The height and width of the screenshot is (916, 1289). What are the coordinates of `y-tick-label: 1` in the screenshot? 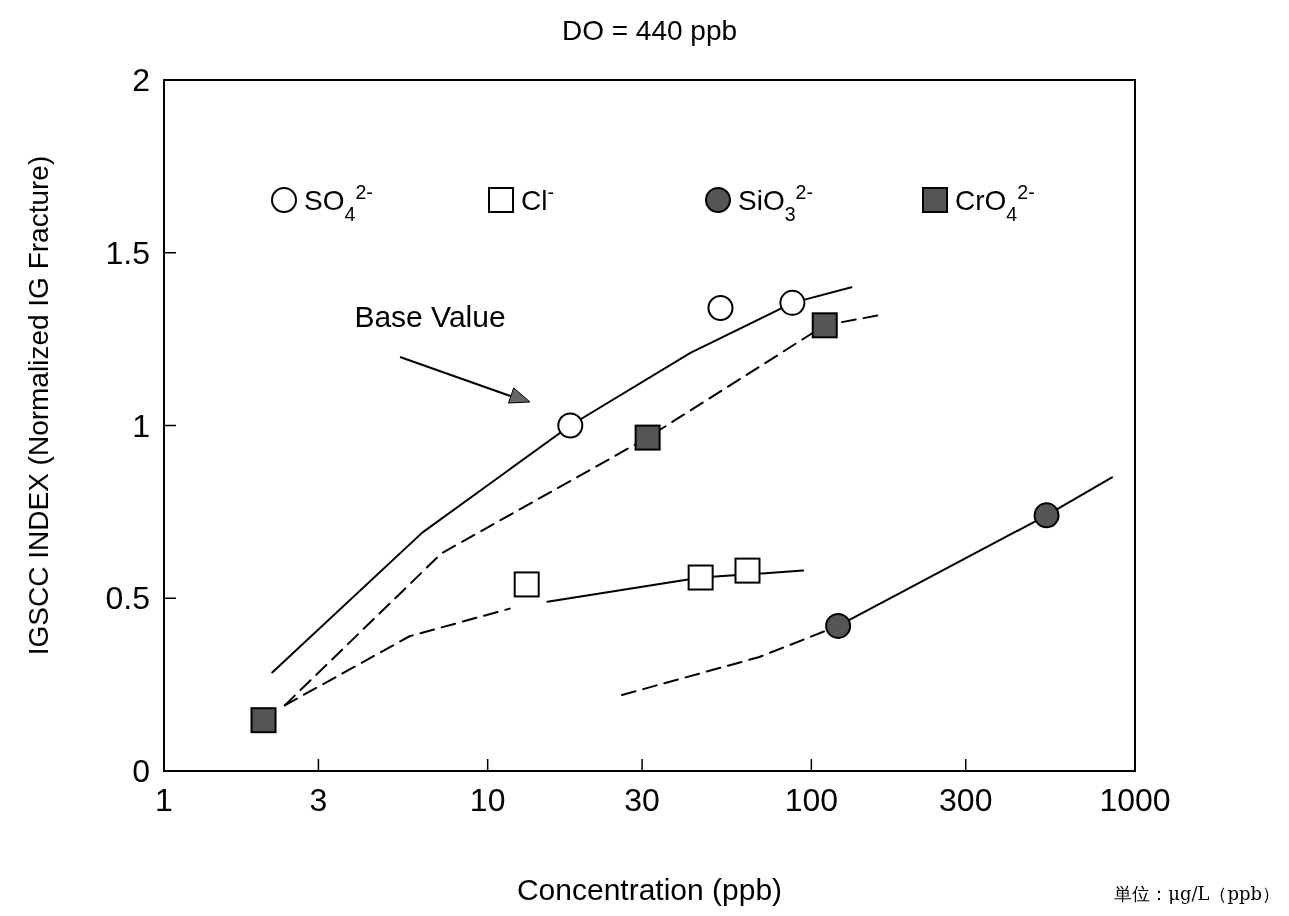 It's located at (141, 425).